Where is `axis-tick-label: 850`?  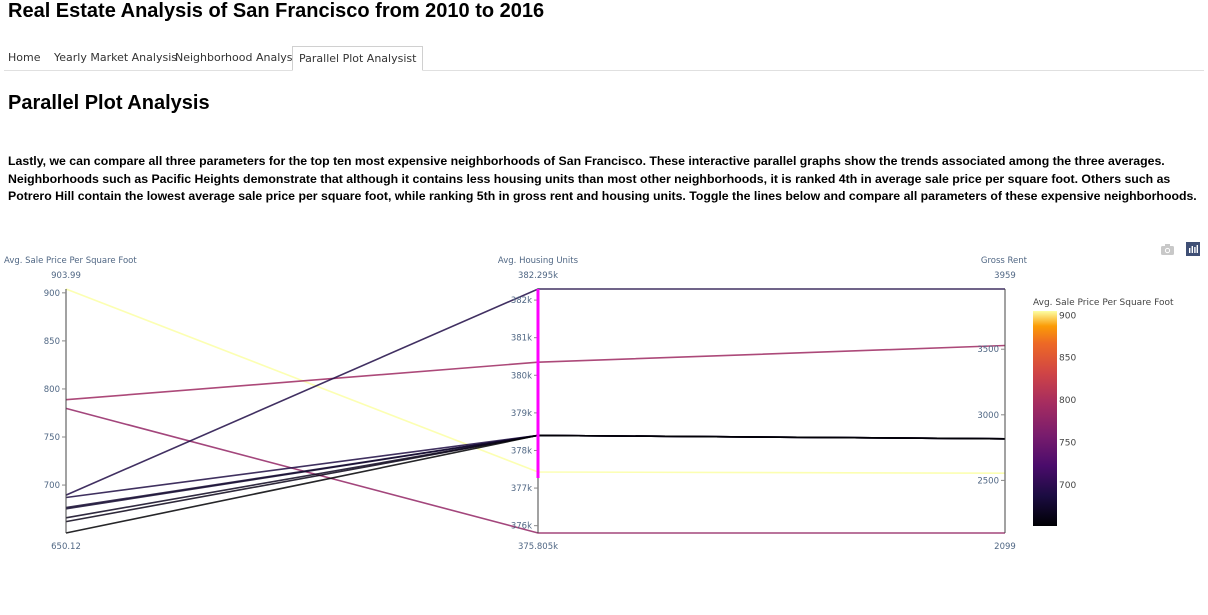
axis-tick-label: 850 is located at coordinates (52, 342).